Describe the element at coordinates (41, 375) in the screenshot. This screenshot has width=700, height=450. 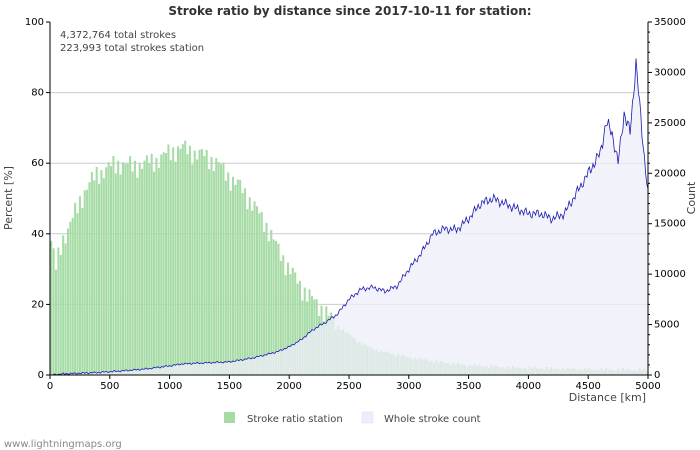
I see `y-left-tick-label: 0` at that location.